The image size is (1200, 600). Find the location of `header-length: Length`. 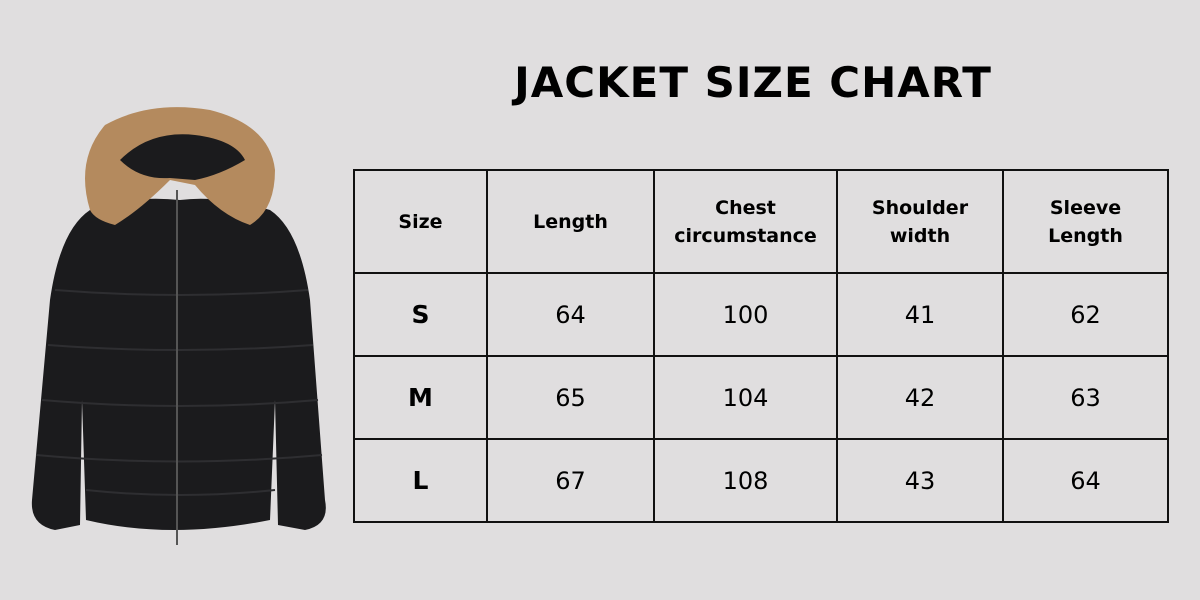

header-length: Length is located at coordinates (570, 221).